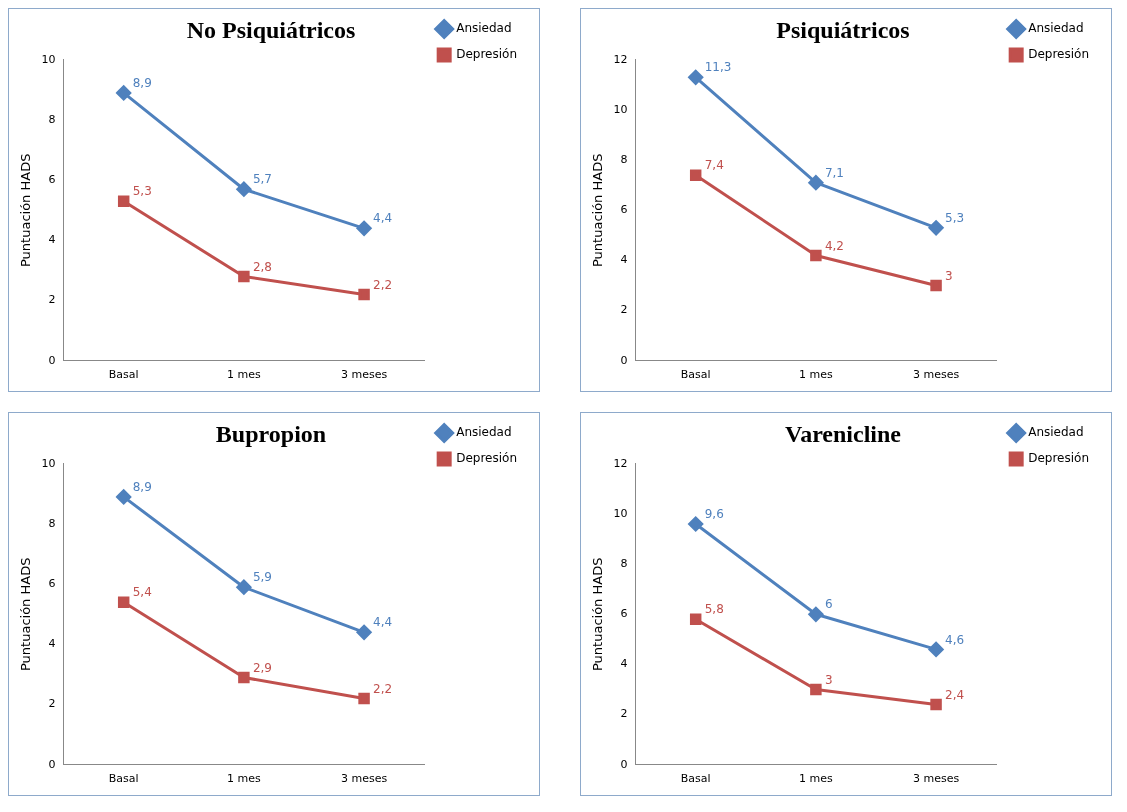  I want to click on data-label: 4,6, so click(955, 639).